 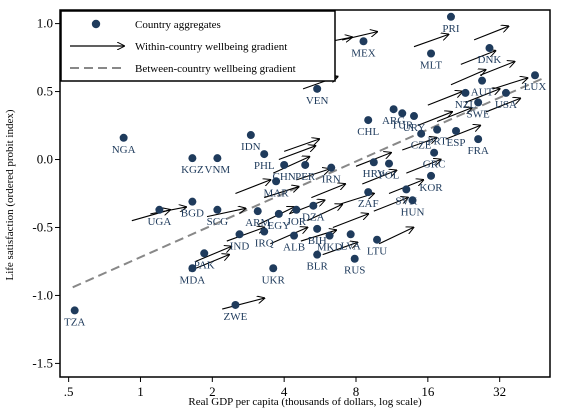 I want to click on country-point-hun, so click(x=412, y=200).